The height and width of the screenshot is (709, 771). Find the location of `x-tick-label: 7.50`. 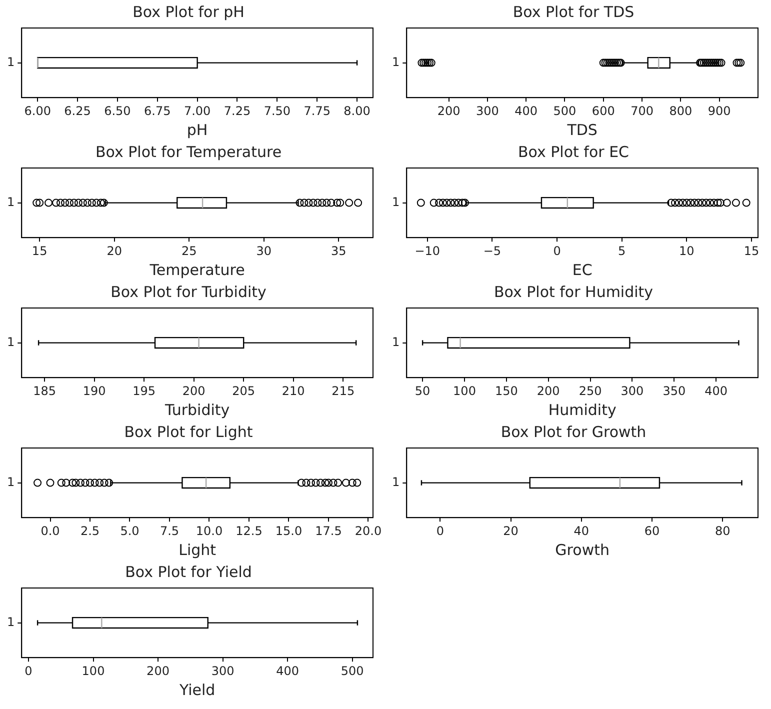

x-tick-label: 7.50 is located at coordinates (277, 111).